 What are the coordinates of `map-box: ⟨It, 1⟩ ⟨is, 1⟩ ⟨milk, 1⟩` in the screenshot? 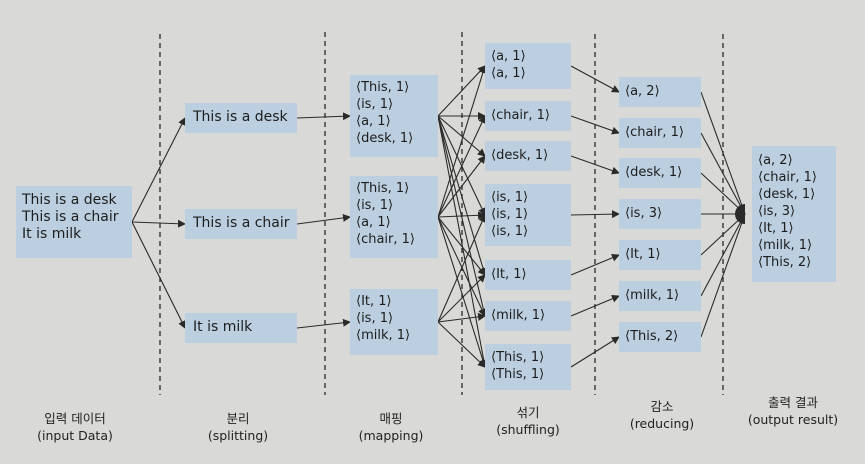 It's located at (394, 322).